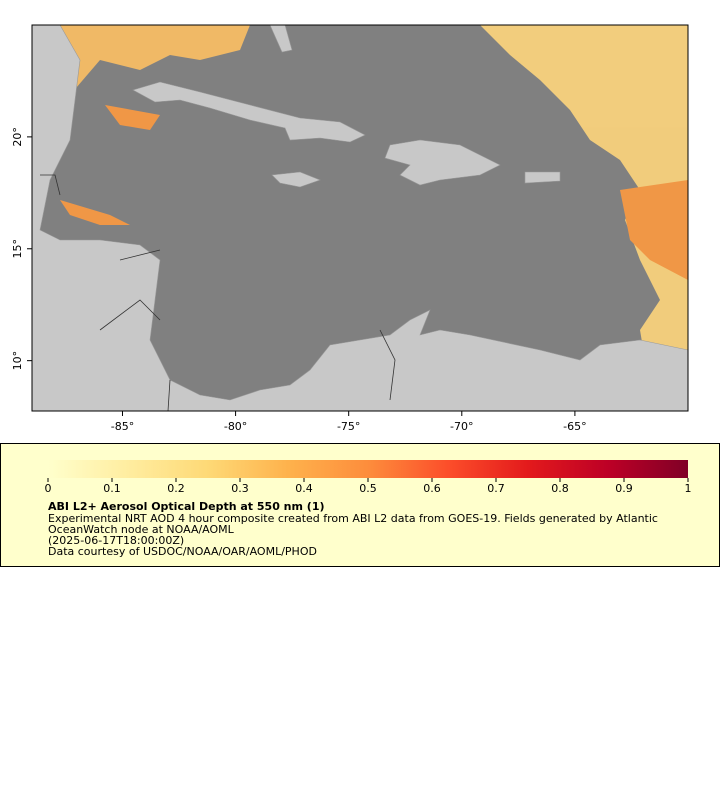 The height and width of the screenshot is (800, 720). What do you see at coordinates (560, 488) in the screenshot?
I see `colorbar-tick-label: 0.8` at bounding box center [560, 488].